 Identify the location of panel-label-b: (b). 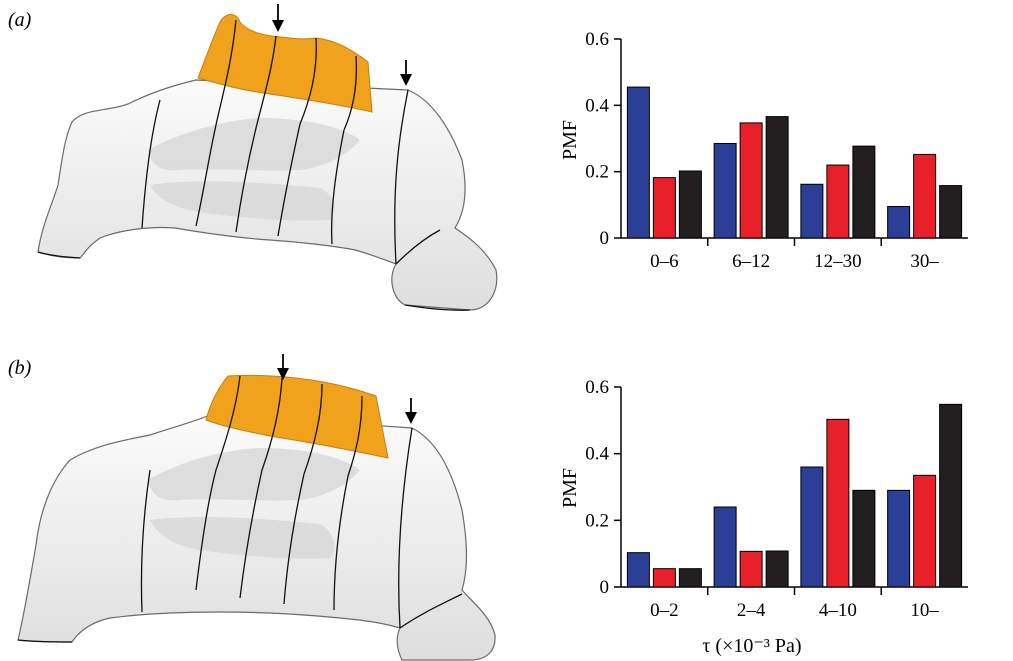
(20, 368).